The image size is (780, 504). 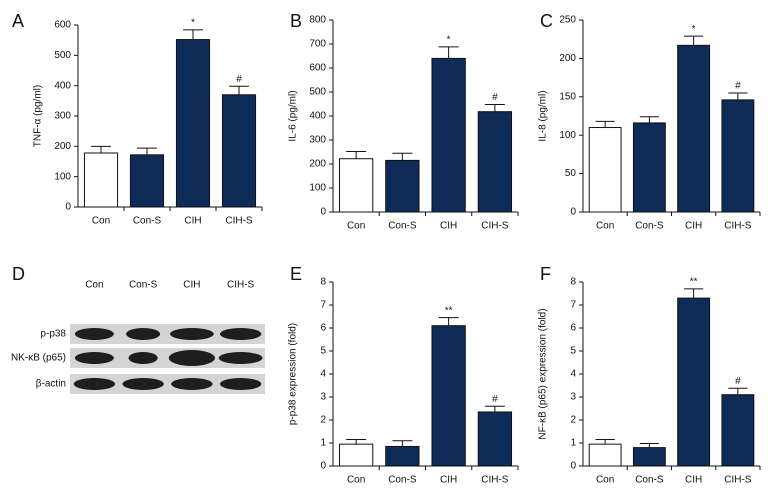 What do you see at coordinates (38, 116) in the screenshot?
I see `y-axis-label: TNF-α (pg/ml)` at bounding box center [38, 116].